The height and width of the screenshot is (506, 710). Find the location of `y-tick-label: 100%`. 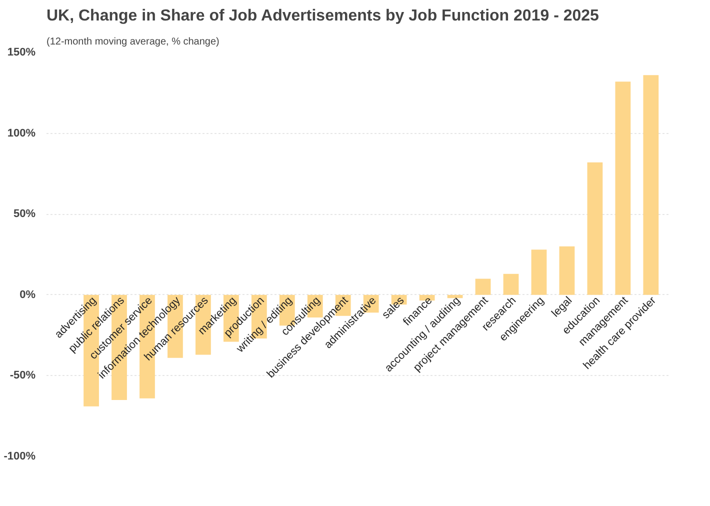

y-tick-label: 100% is located at coordinates (21, 133).